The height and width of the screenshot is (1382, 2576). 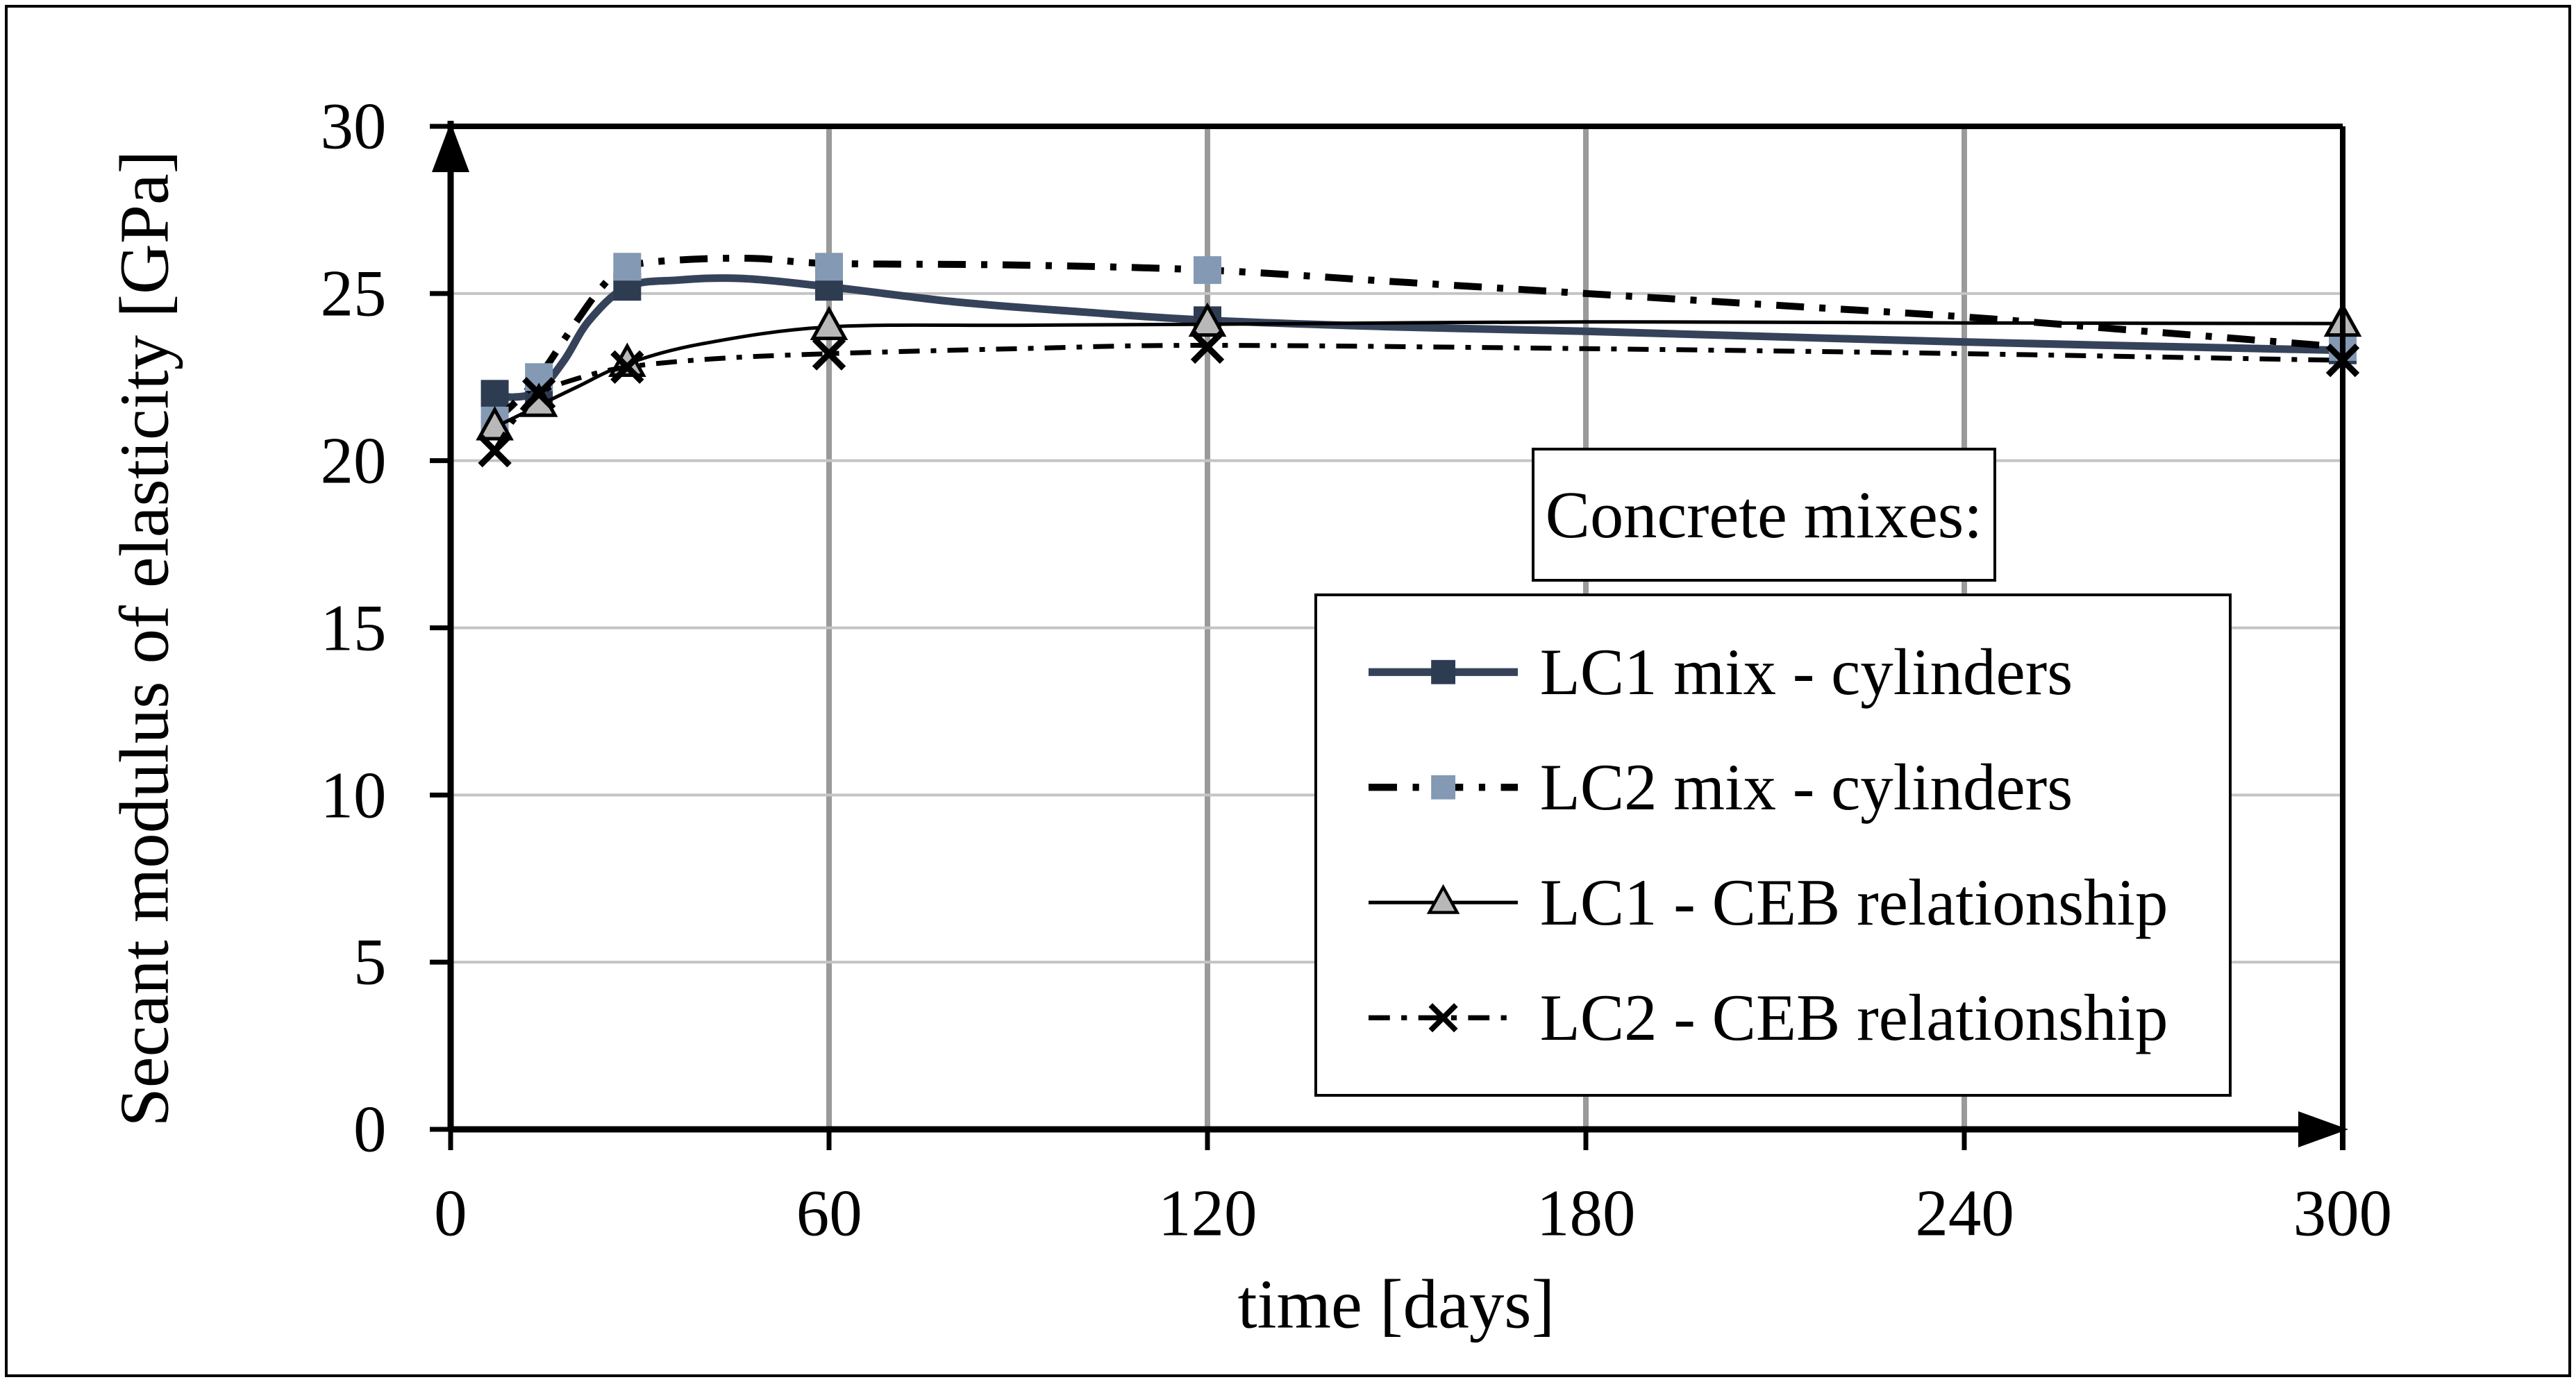 I want to click on legend-item-lc1-cylinders: LC1 mix - cylinders, so click(x=1792, y=672).